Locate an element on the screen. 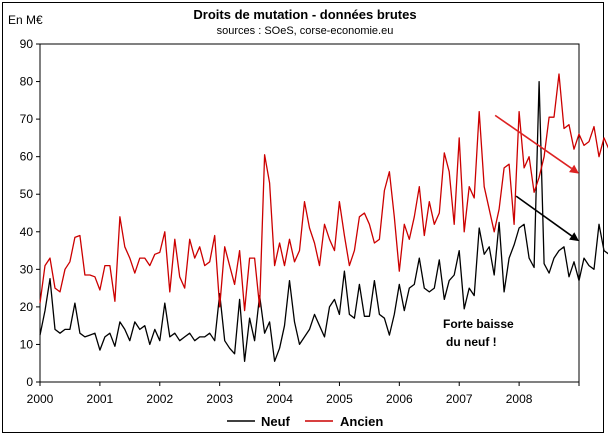 This screenshot has width=608, height=437. y-tick-label: 40 is located at coordinates (27, 232).